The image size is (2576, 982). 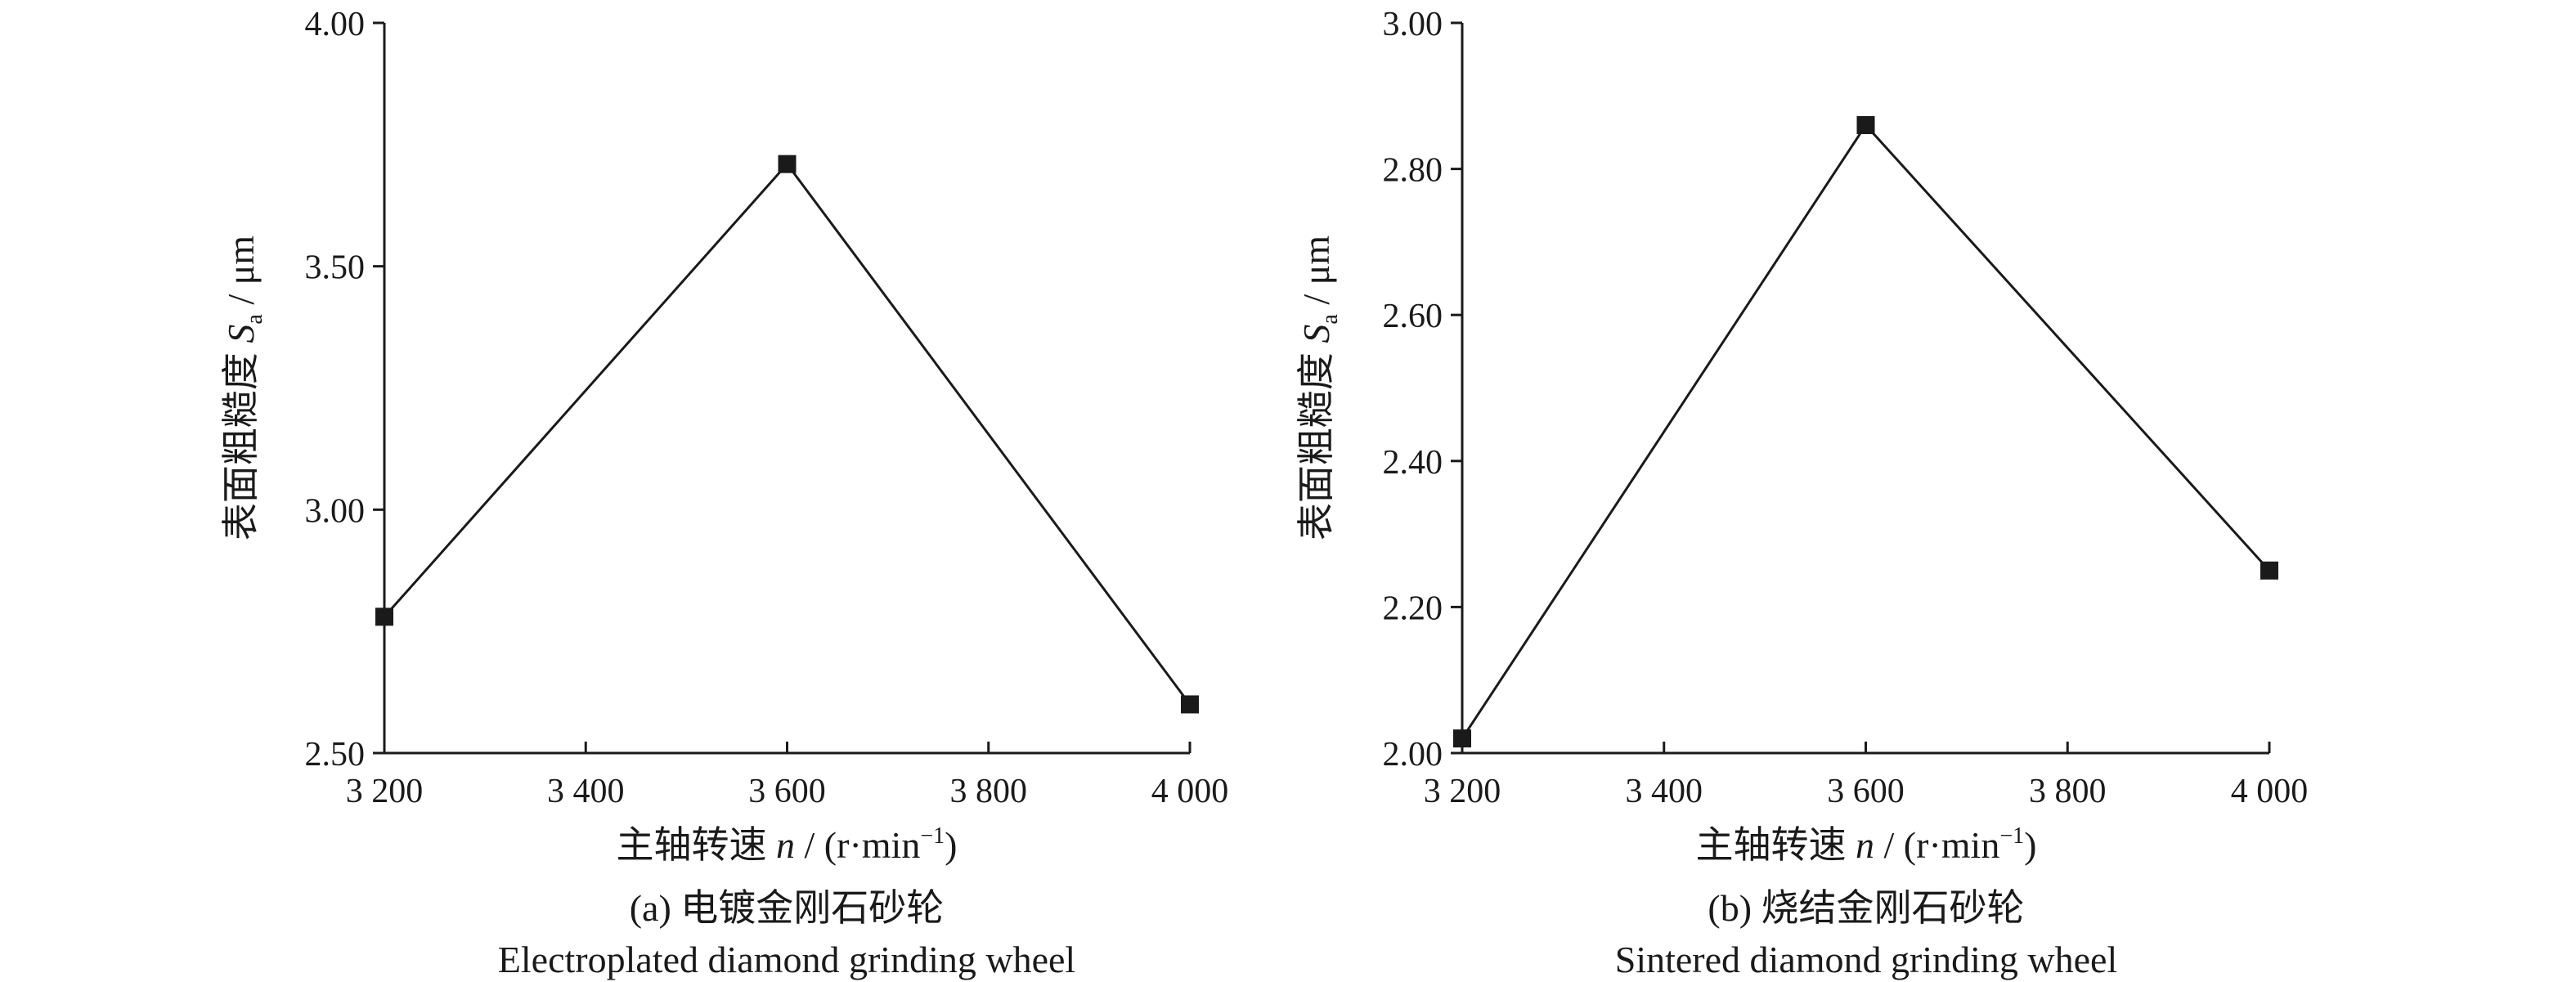 What do you see at coordinates (787, 959) in the screenshot?
I see `panel-caption-en: Electroplated diamond grinding wheel` at bounding box center [787, 959].